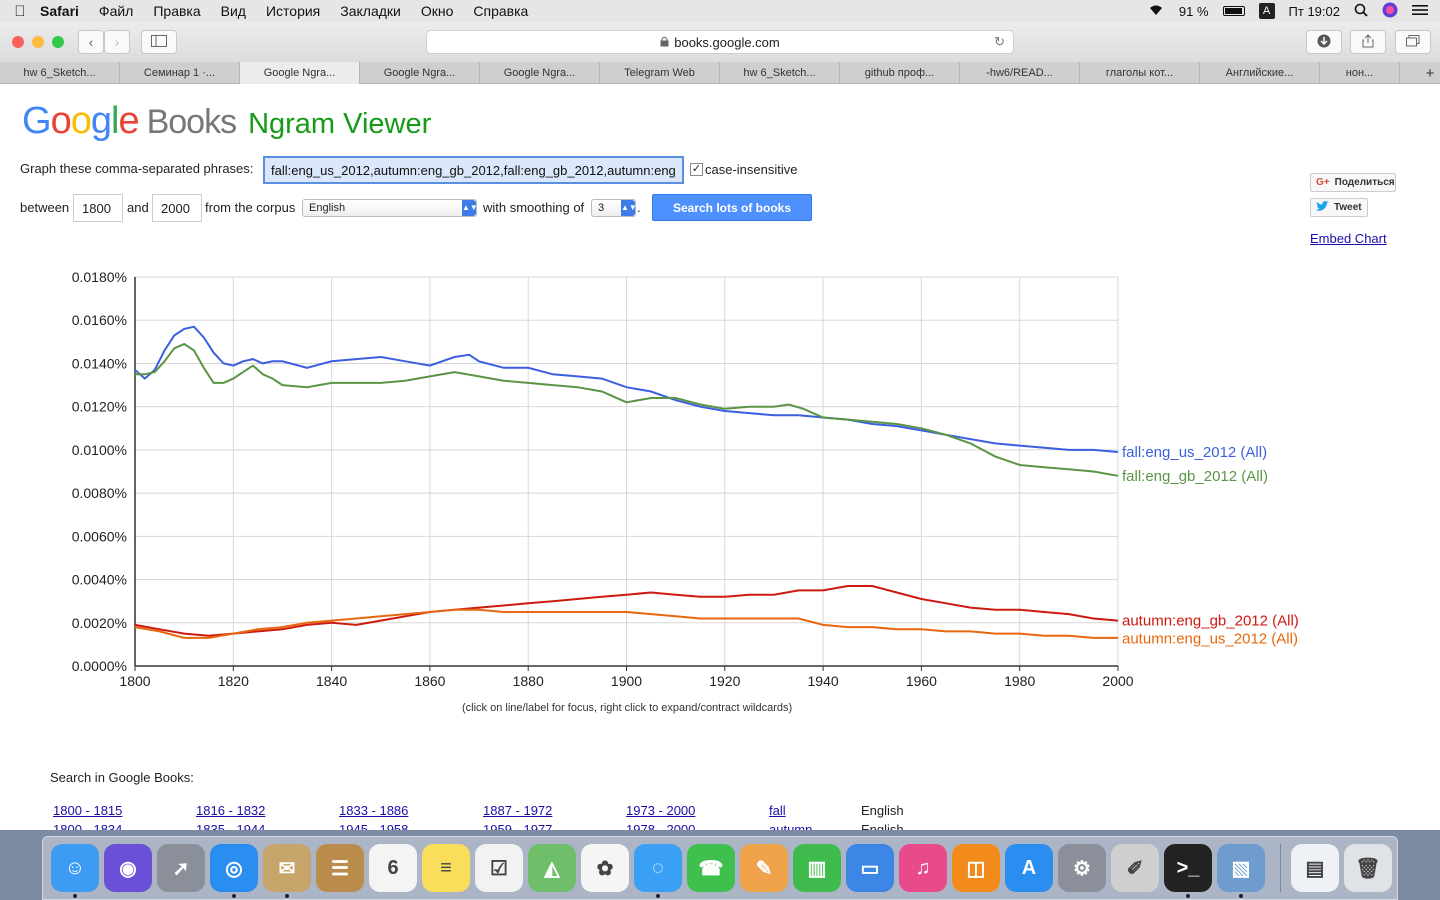 The height and width of the screenshot is (900, 1440). I want to click on reminders-icon: ☑, so click(499, 868).